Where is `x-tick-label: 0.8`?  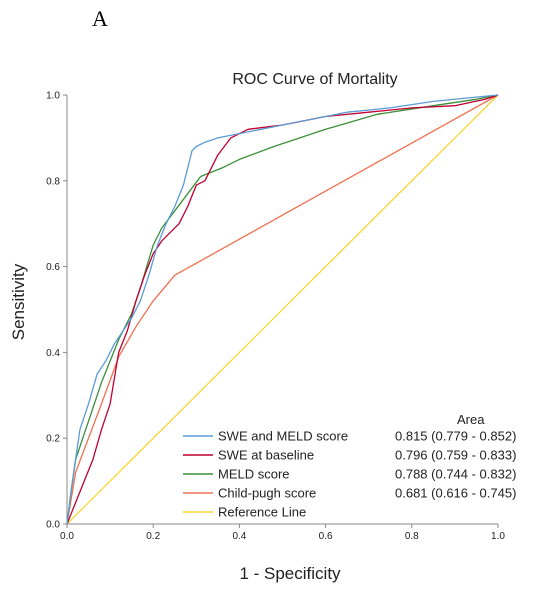 x-tick-label: 0.8 is located at coordinates (412, 536).